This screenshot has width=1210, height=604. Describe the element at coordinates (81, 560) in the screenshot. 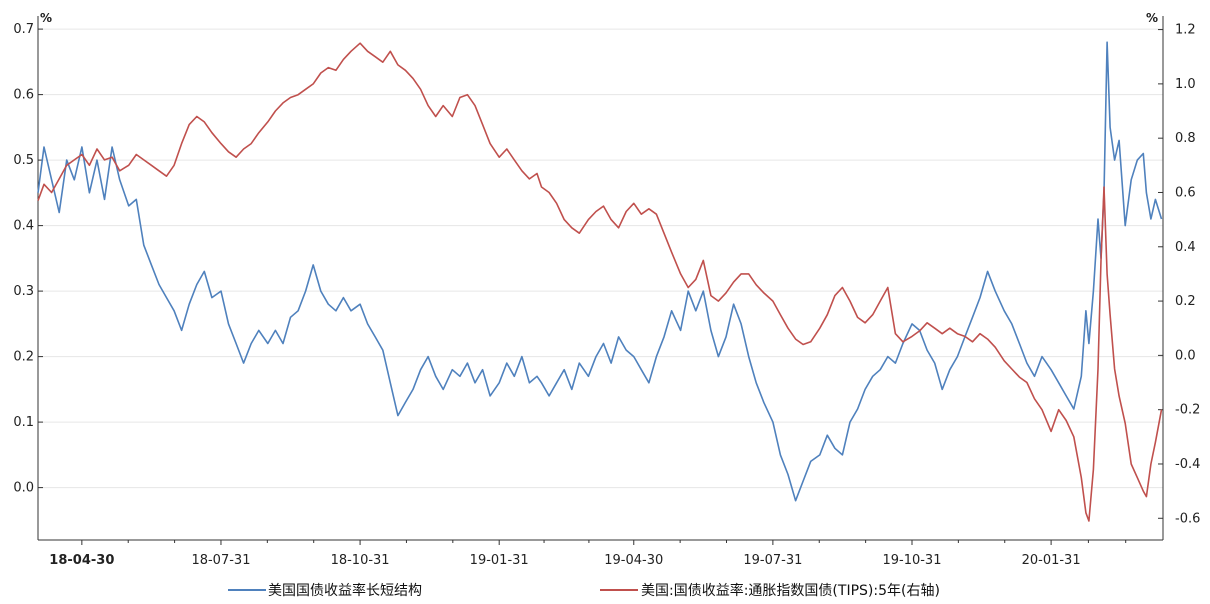

I see `x-tick-label-0: 18-04-30` at that location.